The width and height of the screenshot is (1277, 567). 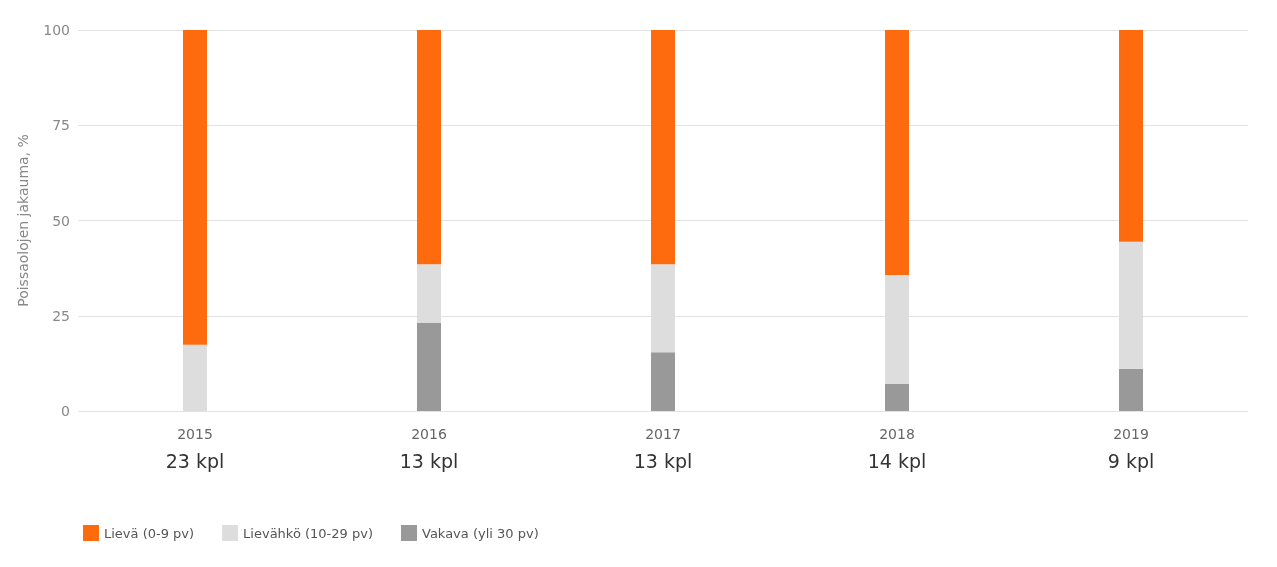 What do you see at coordinates (1131, 460) in the screenshot?
I see `text: 9 kpl` at bounding box center [1131, 460].